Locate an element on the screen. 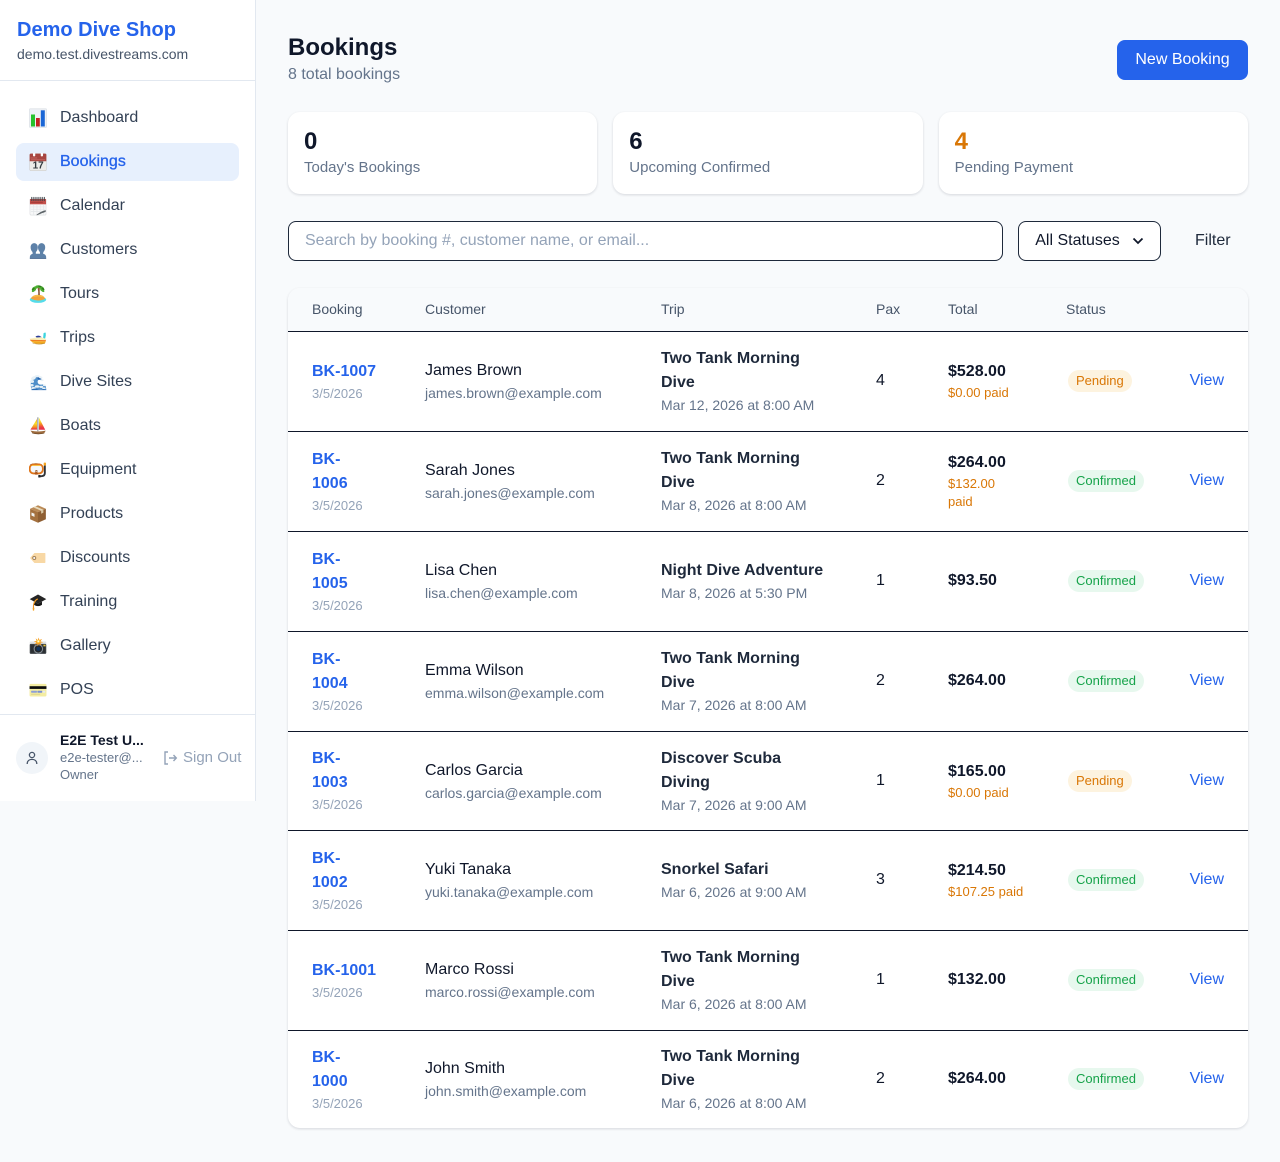 The image size is (1280, 1162). svg-text: 17 is located at coordinates (39, 166).